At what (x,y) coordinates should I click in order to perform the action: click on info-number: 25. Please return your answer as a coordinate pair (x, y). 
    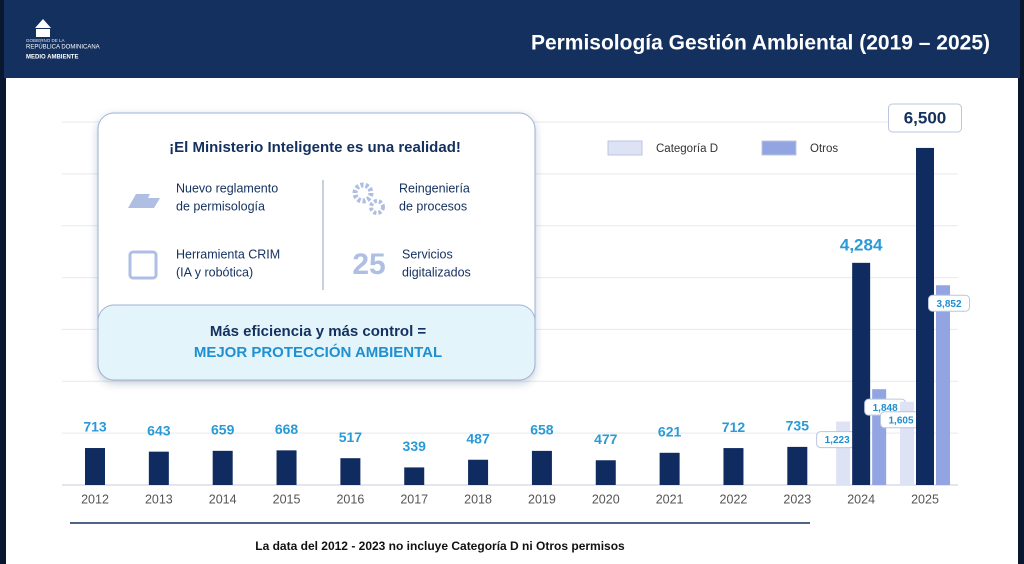
    Looking at the image, I should click on (368, 264).